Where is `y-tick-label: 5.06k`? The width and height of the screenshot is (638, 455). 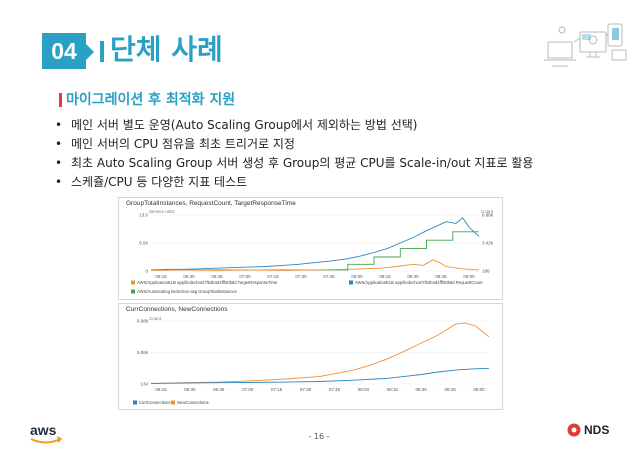
y-tick-label: 5.06k is located at coordinates (143, 352).